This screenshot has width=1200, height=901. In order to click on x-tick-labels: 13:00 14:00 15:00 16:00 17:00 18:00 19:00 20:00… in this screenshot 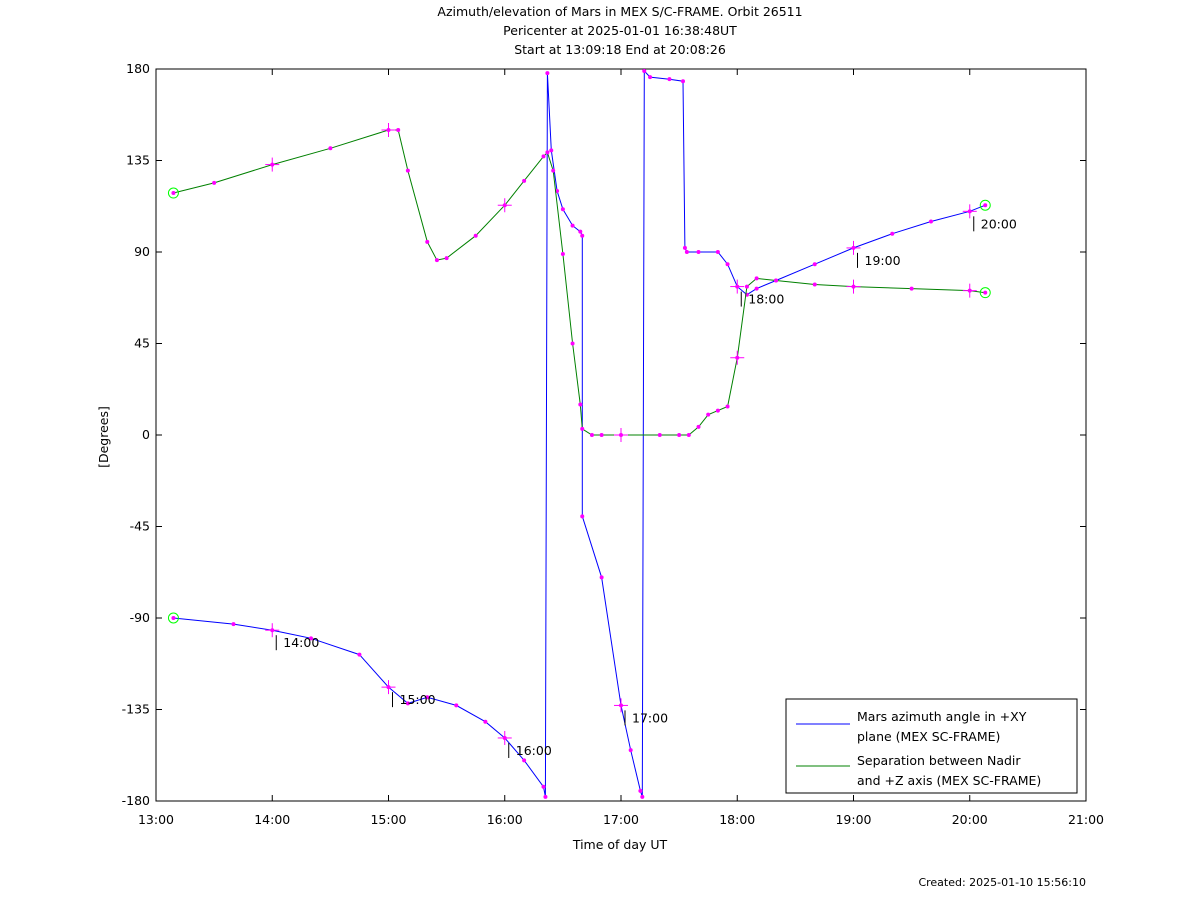, I will do `click(621, 819)`.